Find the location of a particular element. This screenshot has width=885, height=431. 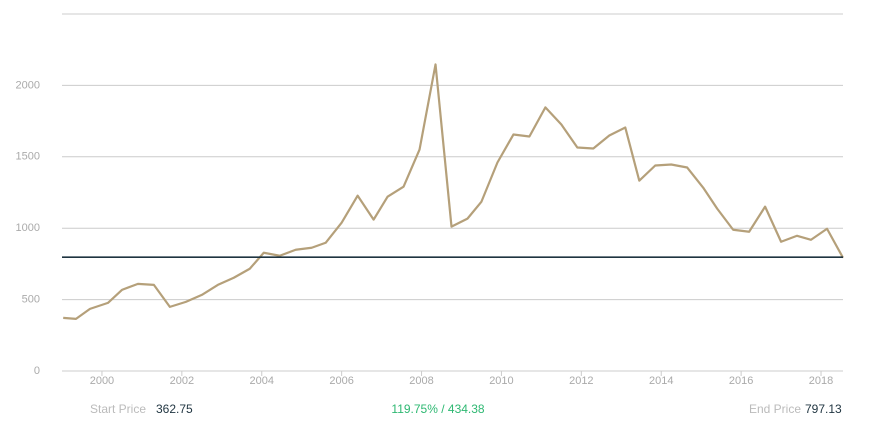

x-tick-label: 2000 is located at coordinates (102, 381).